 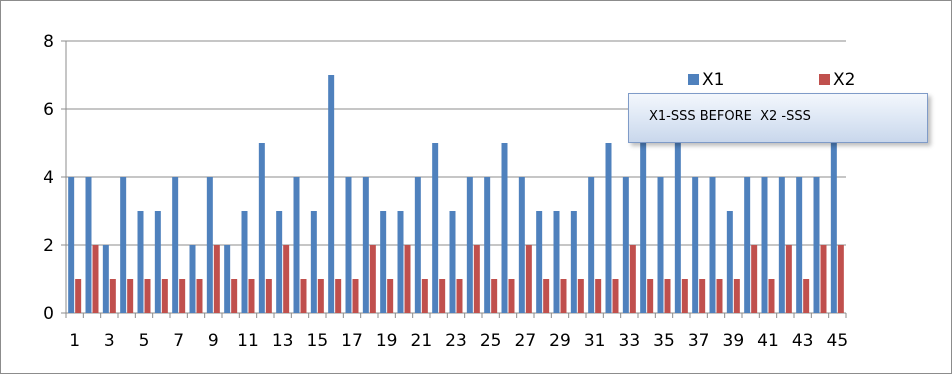 What do you see at coordinates (213, 341) in the screenshot?
I see `x-tick-label: 9` at bounding box center [213, 341].